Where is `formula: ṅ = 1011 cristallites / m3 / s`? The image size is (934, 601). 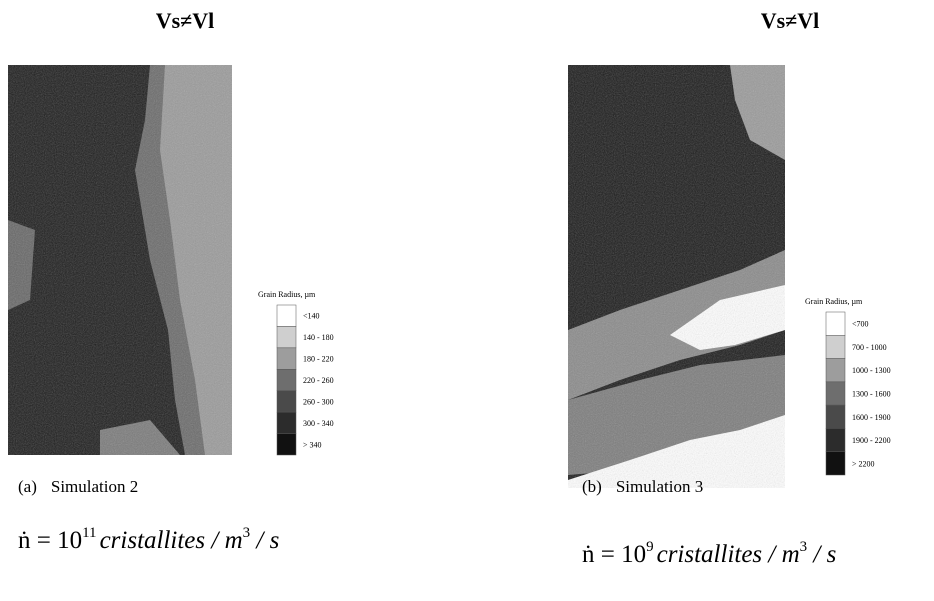
formula: ṅ = 1011 cristallites / m3 / s is located at coordinates (148, 539).